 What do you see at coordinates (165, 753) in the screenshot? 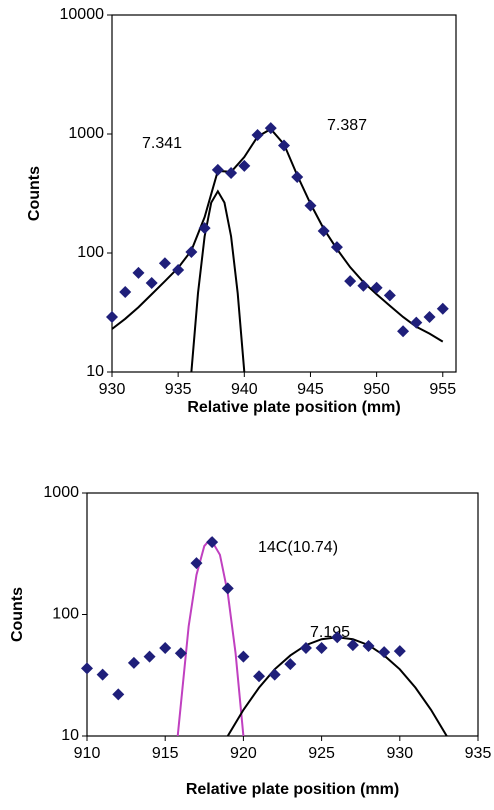
I see `x-tick-label: 915` at bounding box center [165, 753].